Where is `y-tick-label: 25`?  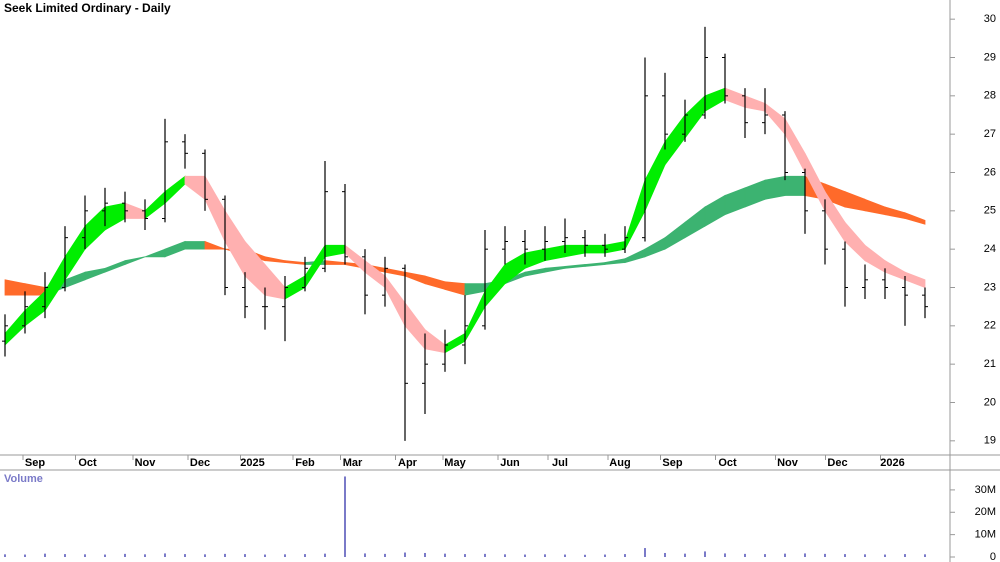 y-tick-label: 25 is located at coordinates (990, 211).